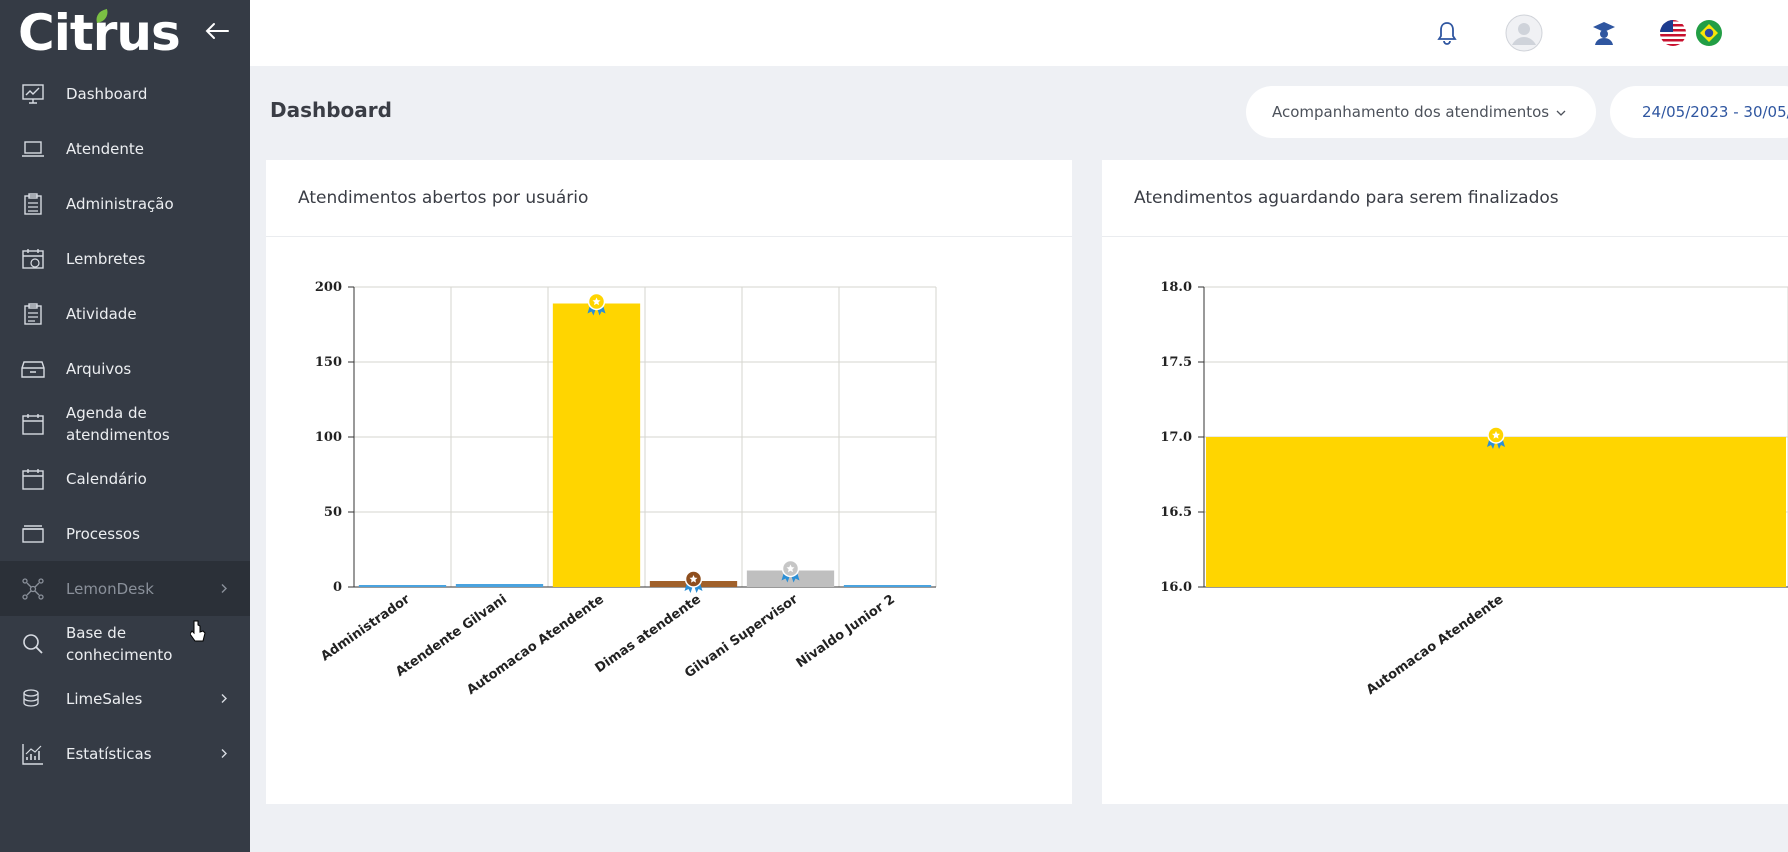 This screenshot has width=1788, height=852. I want to click on sidebar-item-agenda: Agenda de atendimentos, so click(125, 423).